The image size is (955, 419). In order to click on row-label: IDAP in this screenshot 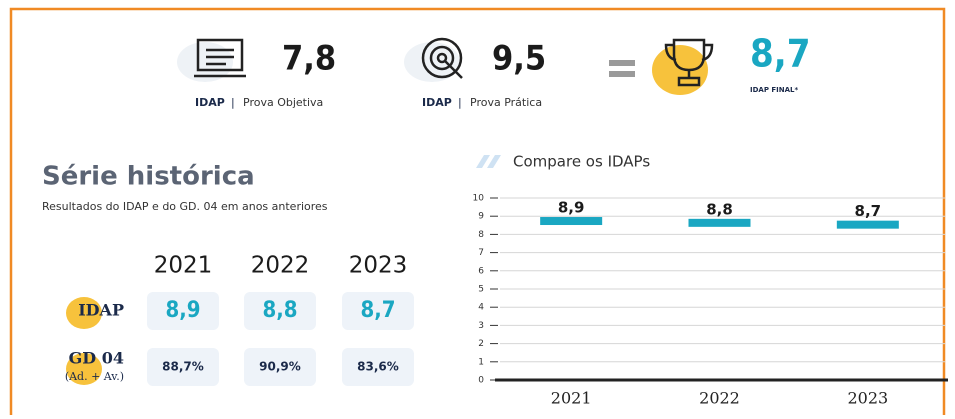, I will do `click(101, 310)`.